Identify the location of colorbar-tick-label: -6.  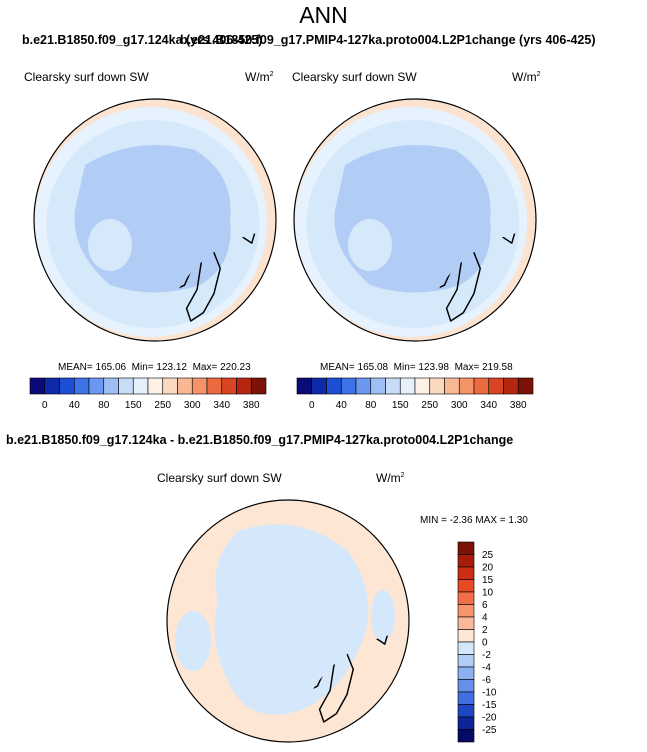
(486, 680).